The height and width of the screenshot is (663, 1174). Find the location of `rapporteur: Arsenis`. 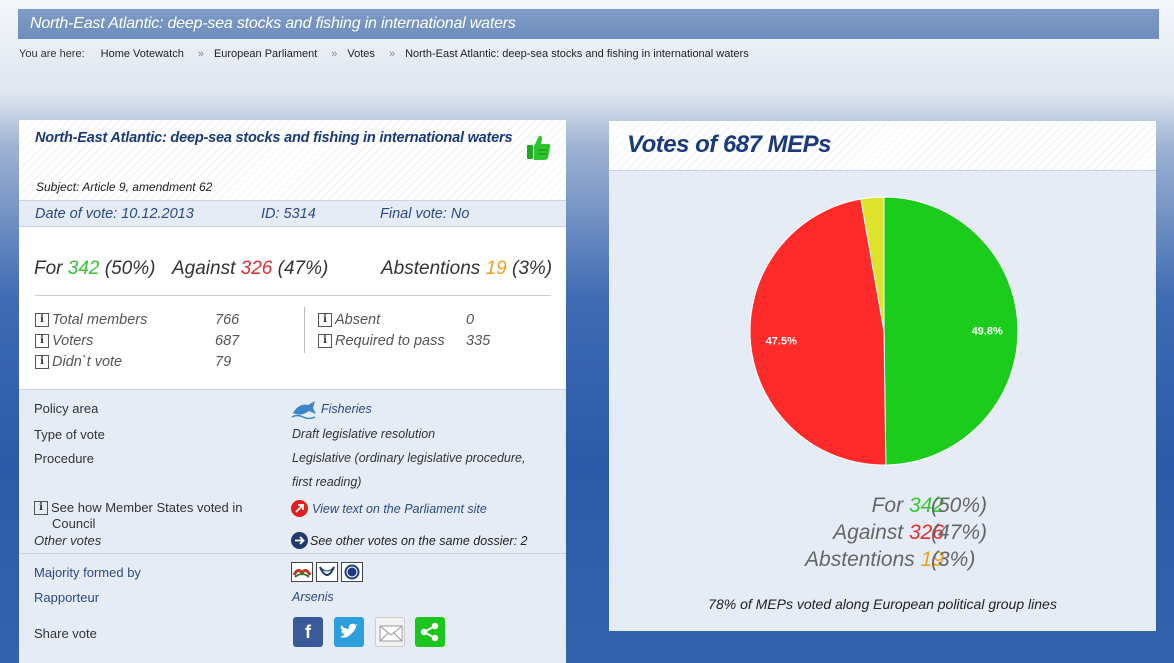

rapporteur: Arsenis is located at coordinates (313, 597).